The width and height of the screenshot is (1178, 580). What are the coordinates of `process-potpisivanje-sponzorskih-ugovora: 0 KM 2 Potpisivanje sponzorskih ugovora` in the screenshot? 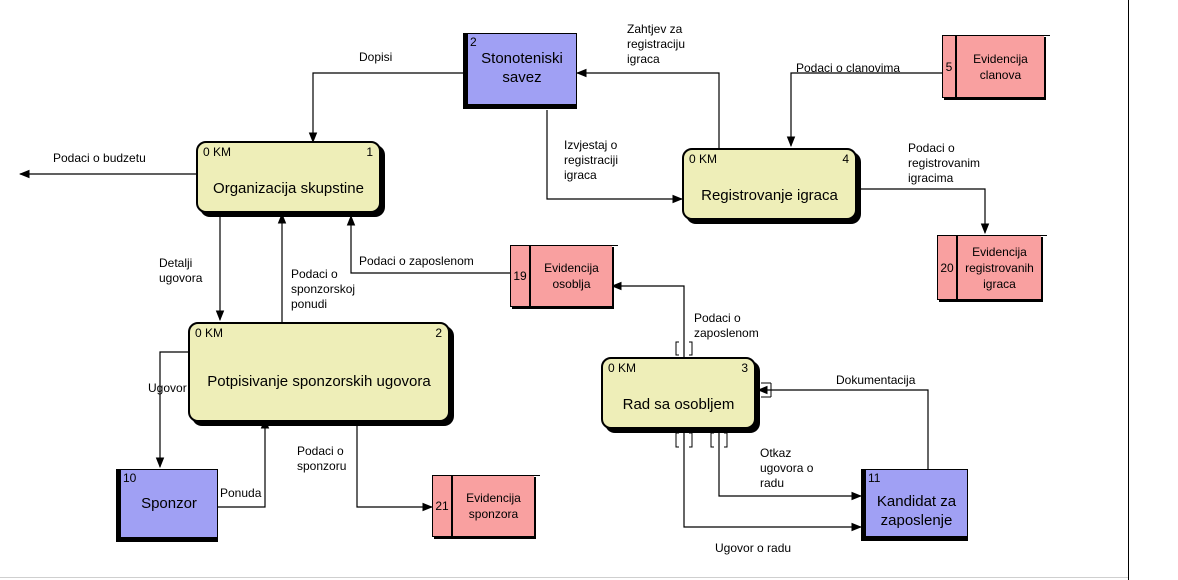 It's located at (319, 372).